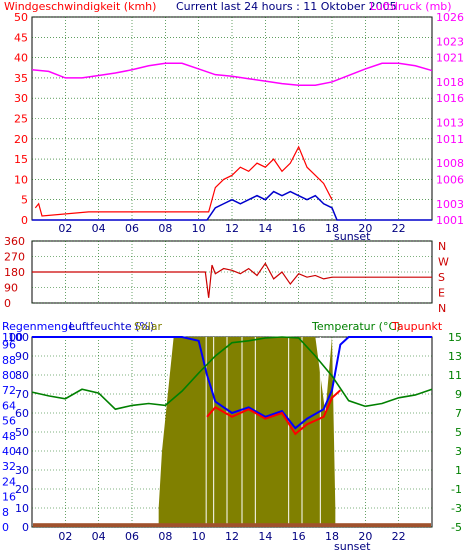 The image size is (466, 552). I want to click on y-tick-label-humidity: 30, so click(22, 470).